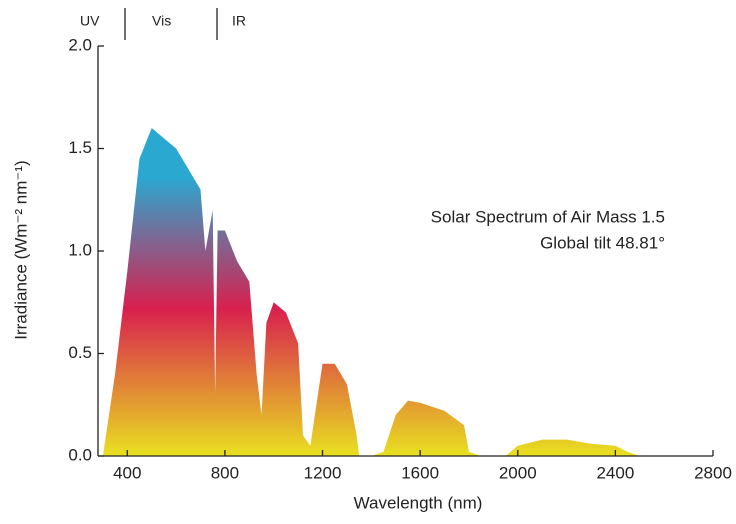  Describe the element at coordinates (80, 352) in the screenshot. I see `y-tick-label: 0.5` at that location.